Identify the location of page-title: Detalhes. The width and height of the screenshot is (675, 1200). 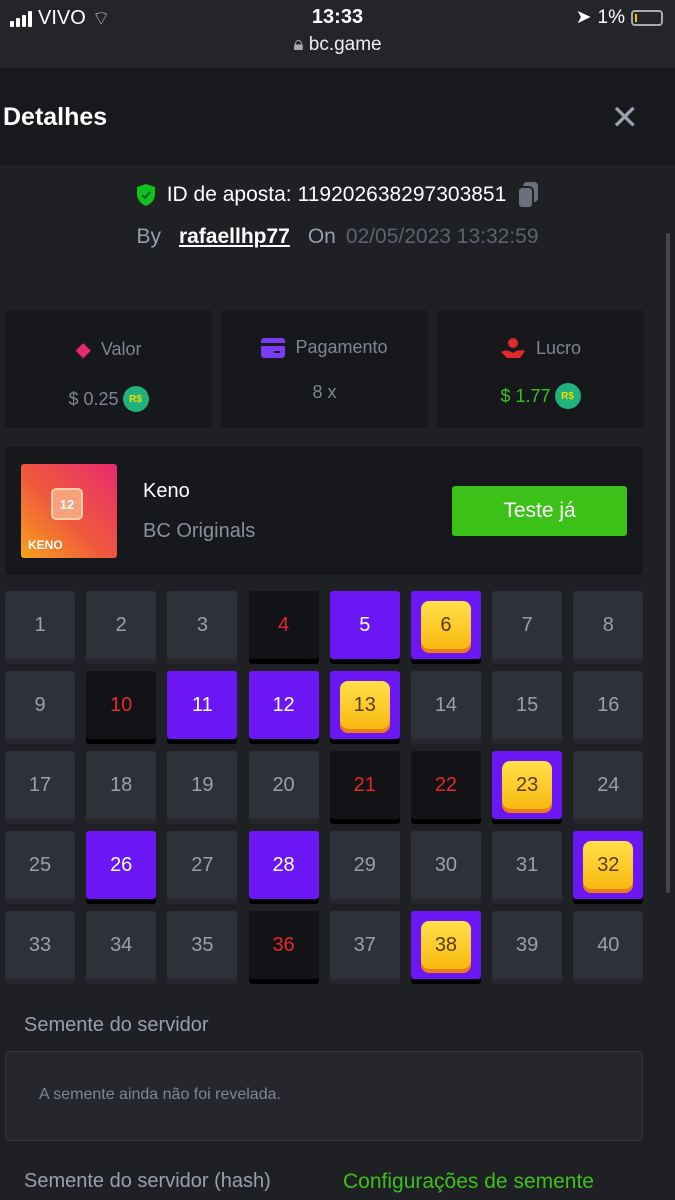
(55, 117).